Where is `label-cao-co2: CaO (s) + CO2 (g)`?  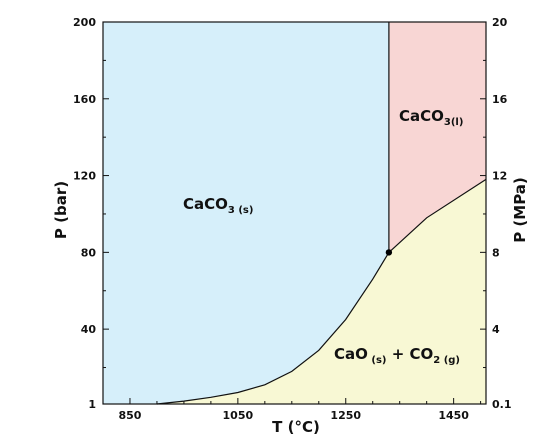
label-cao-co2: CaO (s) + CO2 (g) is located at coordinates (397, 355).